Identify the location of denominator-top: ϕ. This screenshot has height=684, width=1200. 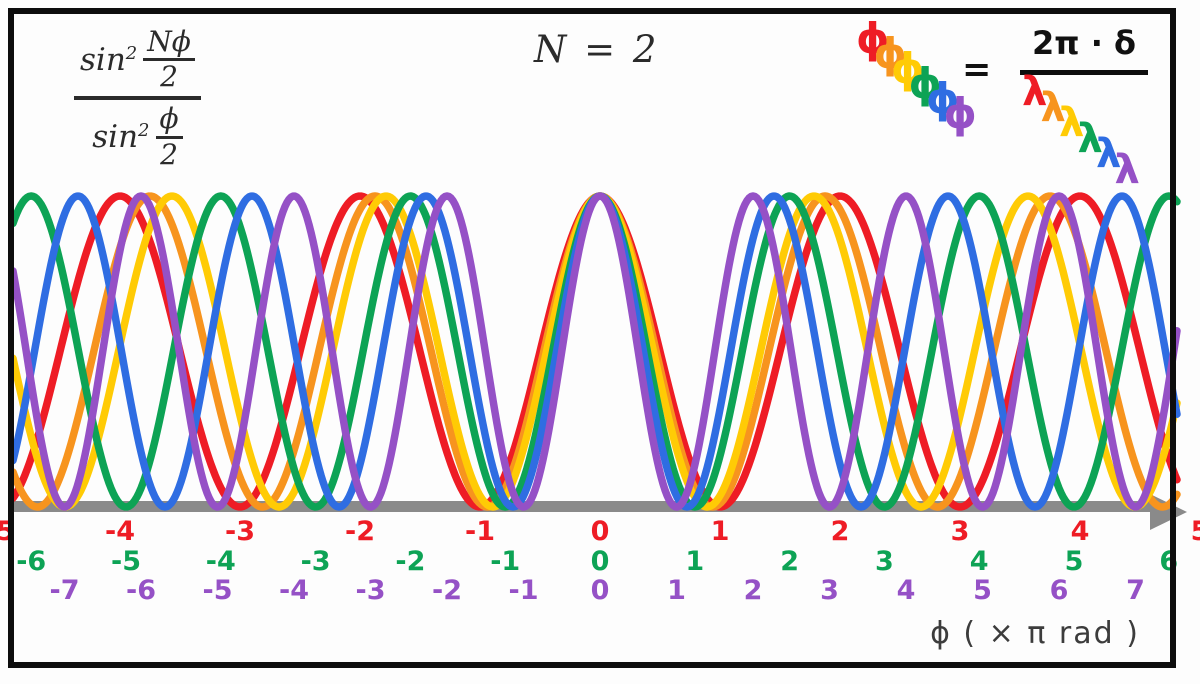
(169, 119).